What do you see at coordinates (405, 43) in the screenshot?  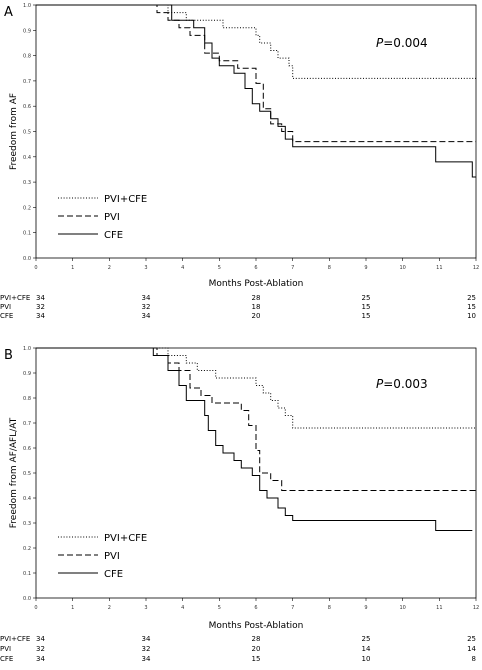 I see `p-value: =0.004` at bounding box center [405, 43].